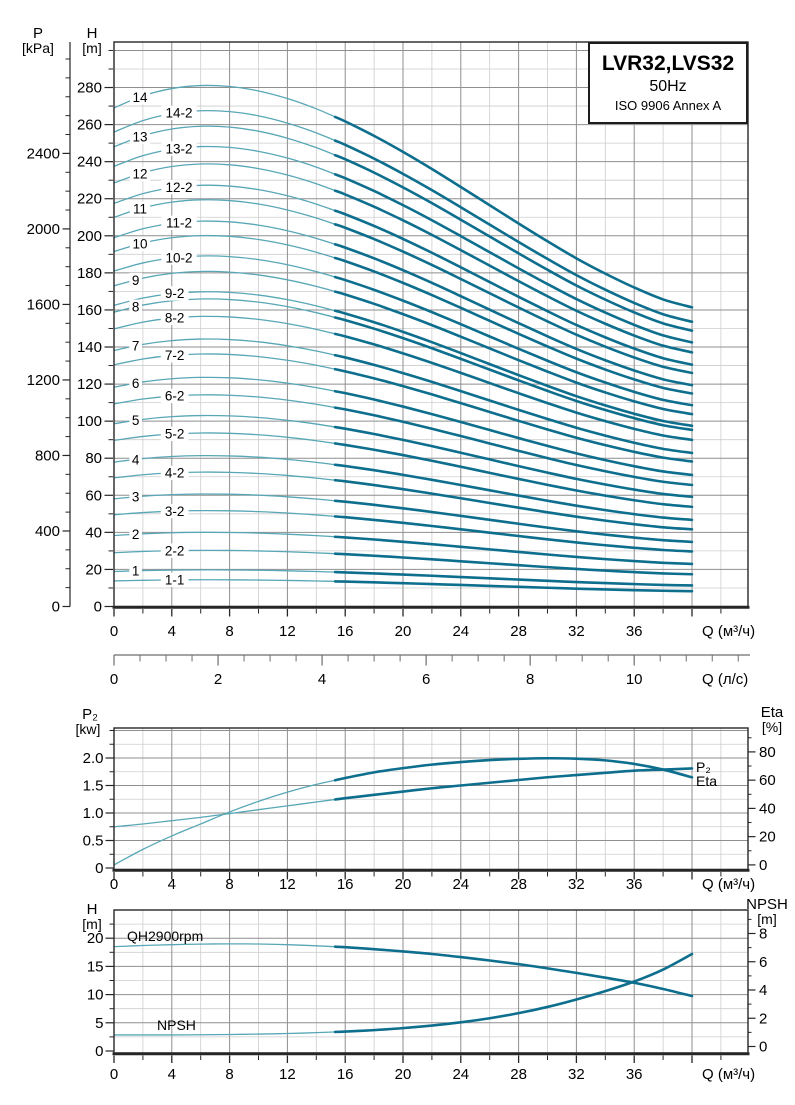  I want to click on power-axis-title: P₂, so click(90, 714).